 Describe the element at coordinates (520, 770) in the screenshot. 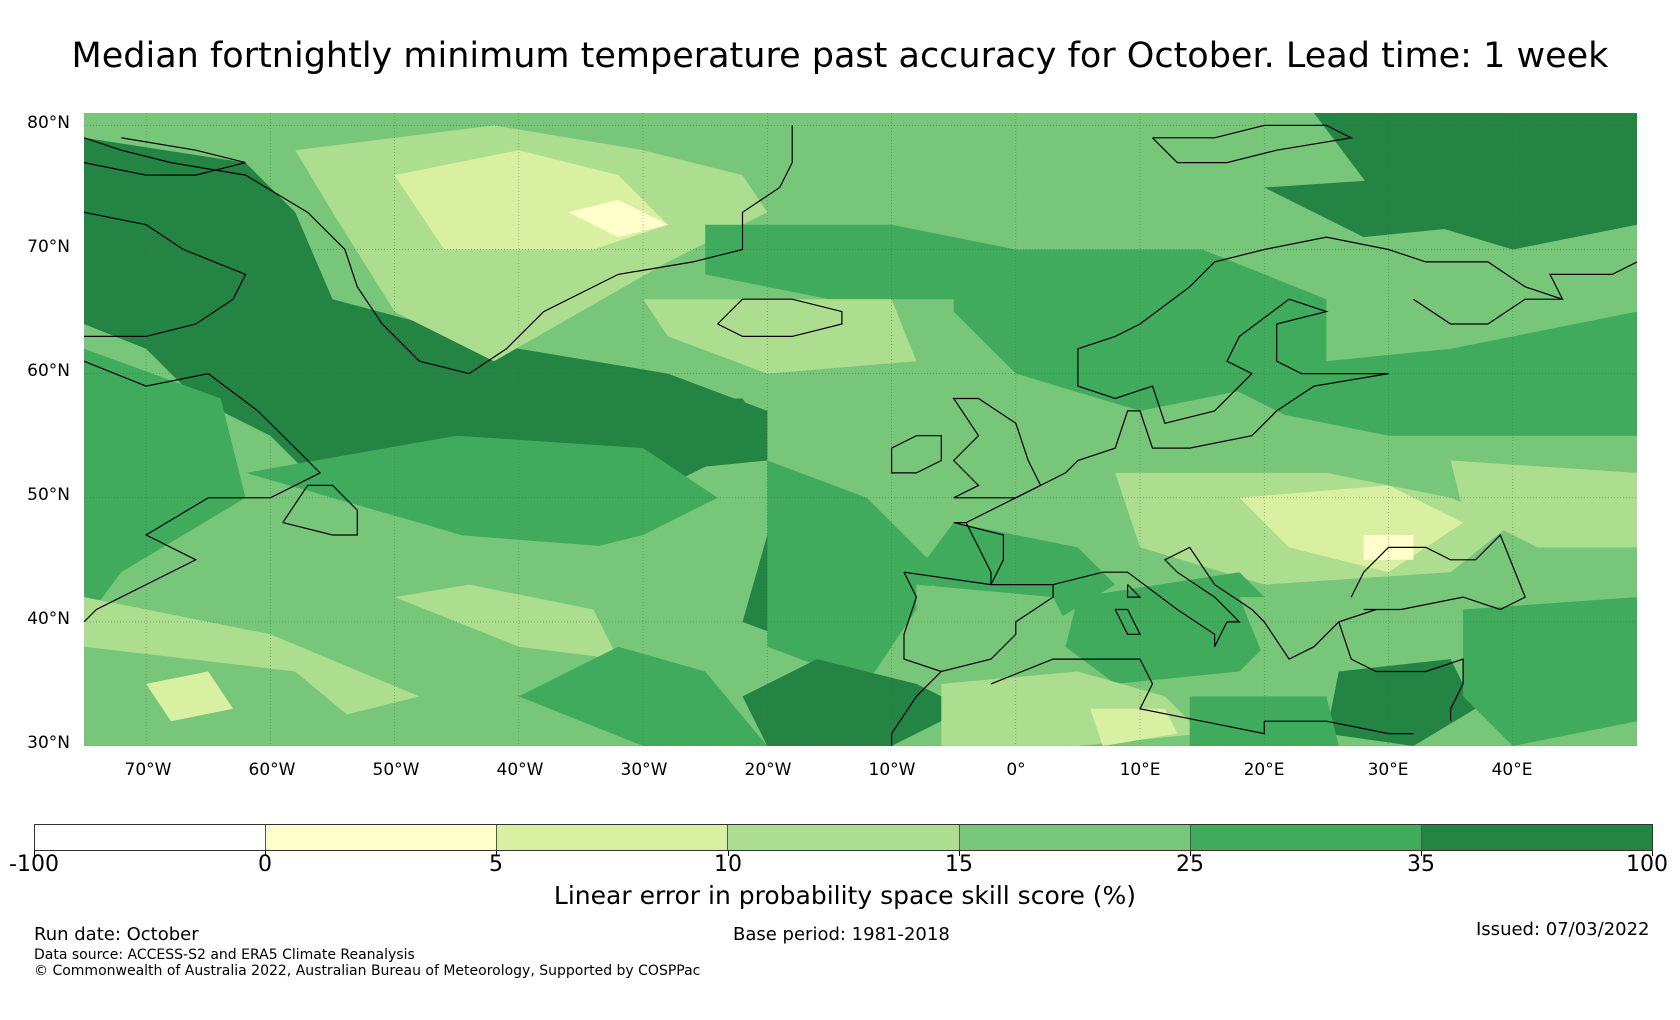

I see `lon-label-40w: 40°W` at that location.